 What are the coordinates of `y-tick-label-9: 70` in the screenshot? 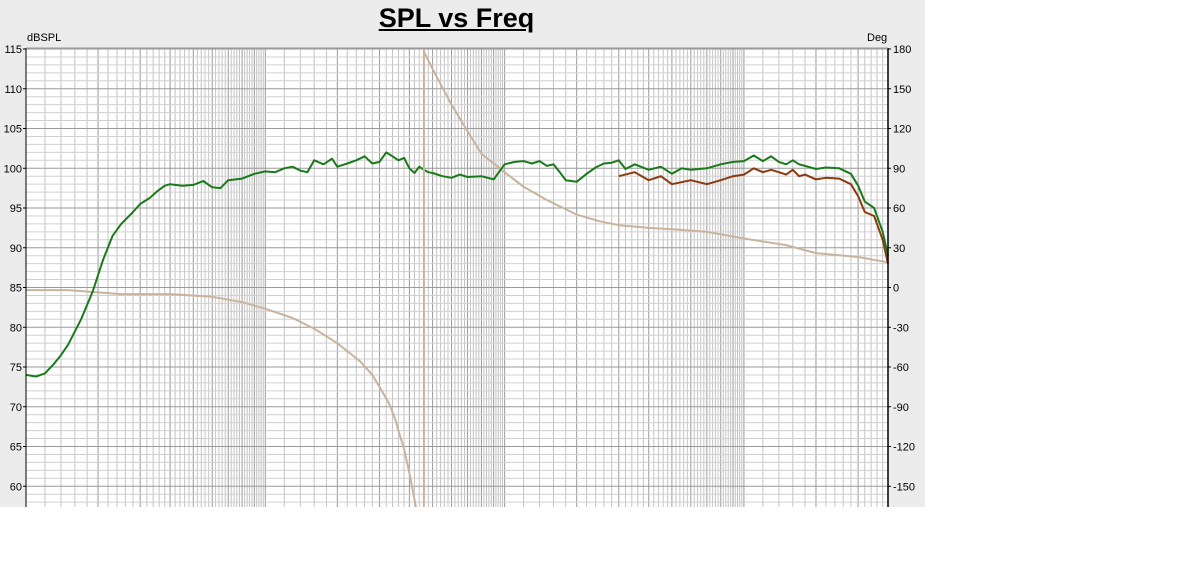 It's located at (16, 408).